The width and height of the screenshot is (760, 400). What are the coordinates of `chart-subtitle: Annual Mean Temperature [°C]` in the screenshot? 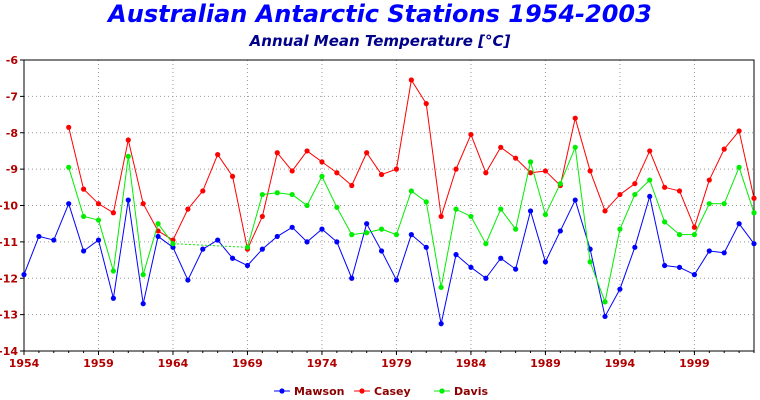 It's located at (380, 41).